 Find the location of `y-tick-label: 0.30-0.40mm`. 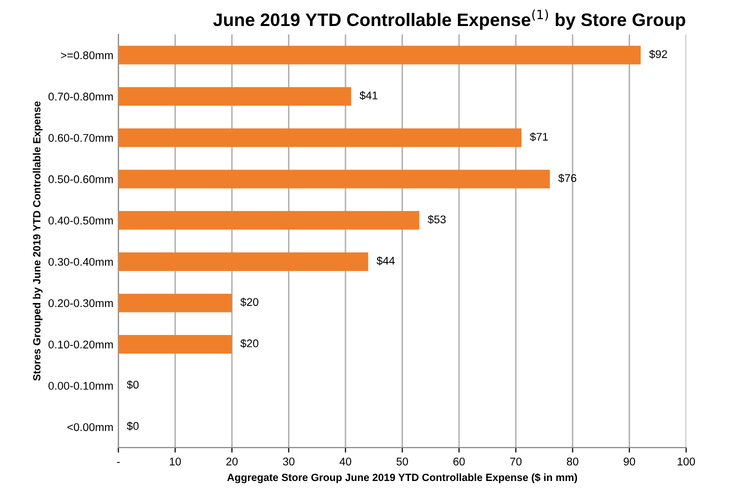

y-tick-label: 0.30-0.40mm is located at coordinates (80, 262).